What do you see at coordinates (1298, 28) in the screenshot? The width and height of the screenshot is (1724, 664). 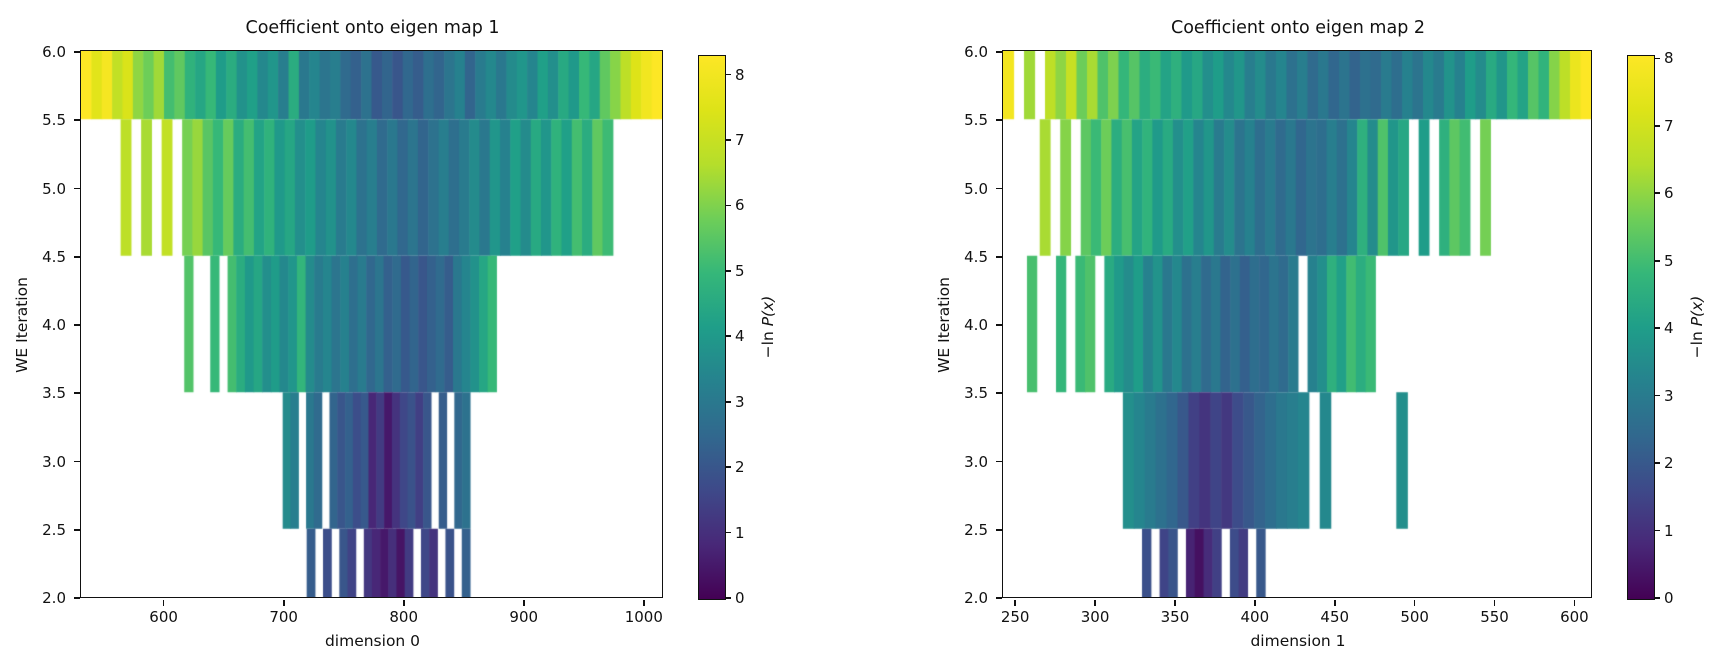 I see `chart-title: Coefficient onto eigen map 2` at bounding box center [1298, 28].